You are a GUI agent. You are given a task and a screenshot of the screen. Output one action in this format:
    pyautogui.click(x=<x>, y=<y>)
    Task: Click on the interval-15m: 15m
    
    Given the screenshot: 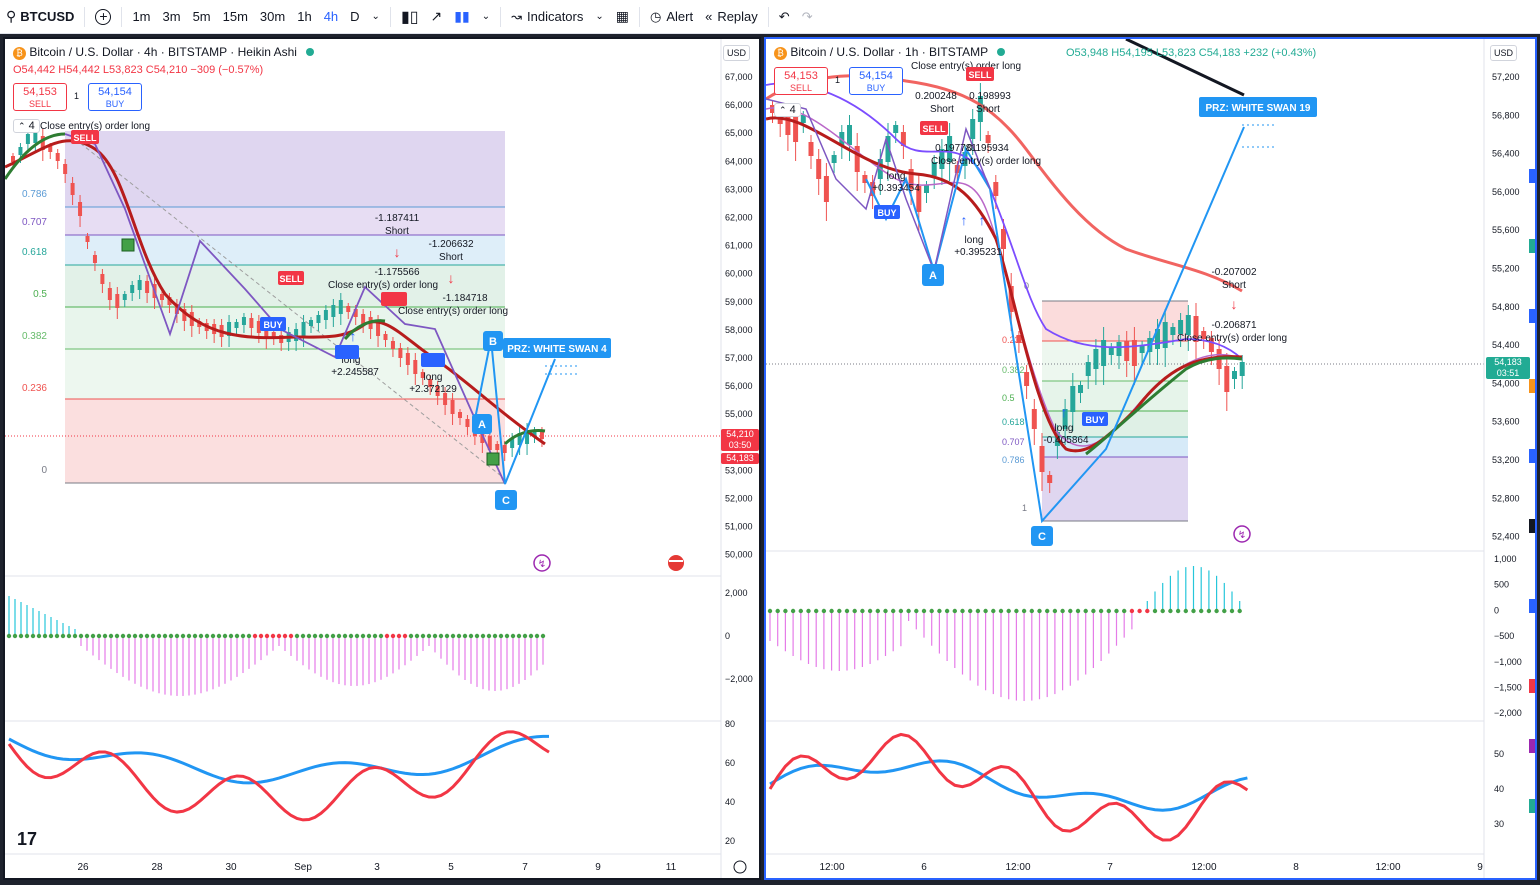 What is the action you would take?
    pyautogui.click(x=235, y=16)
    